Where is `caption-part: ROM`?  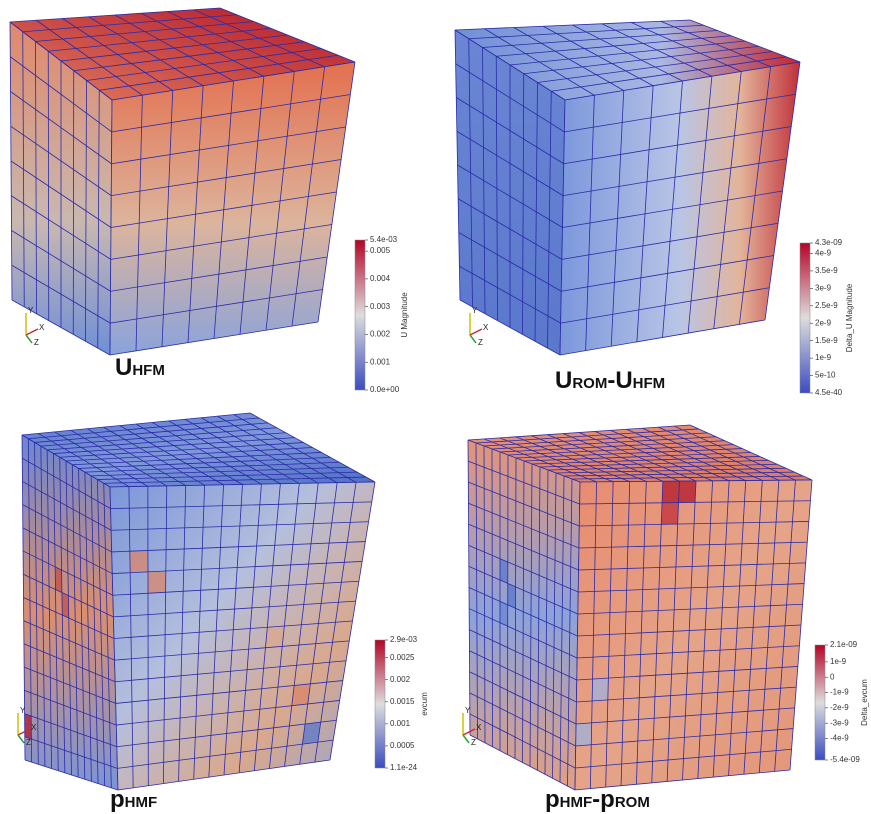 caption-part: ROM is located at coordinates (589, 383).